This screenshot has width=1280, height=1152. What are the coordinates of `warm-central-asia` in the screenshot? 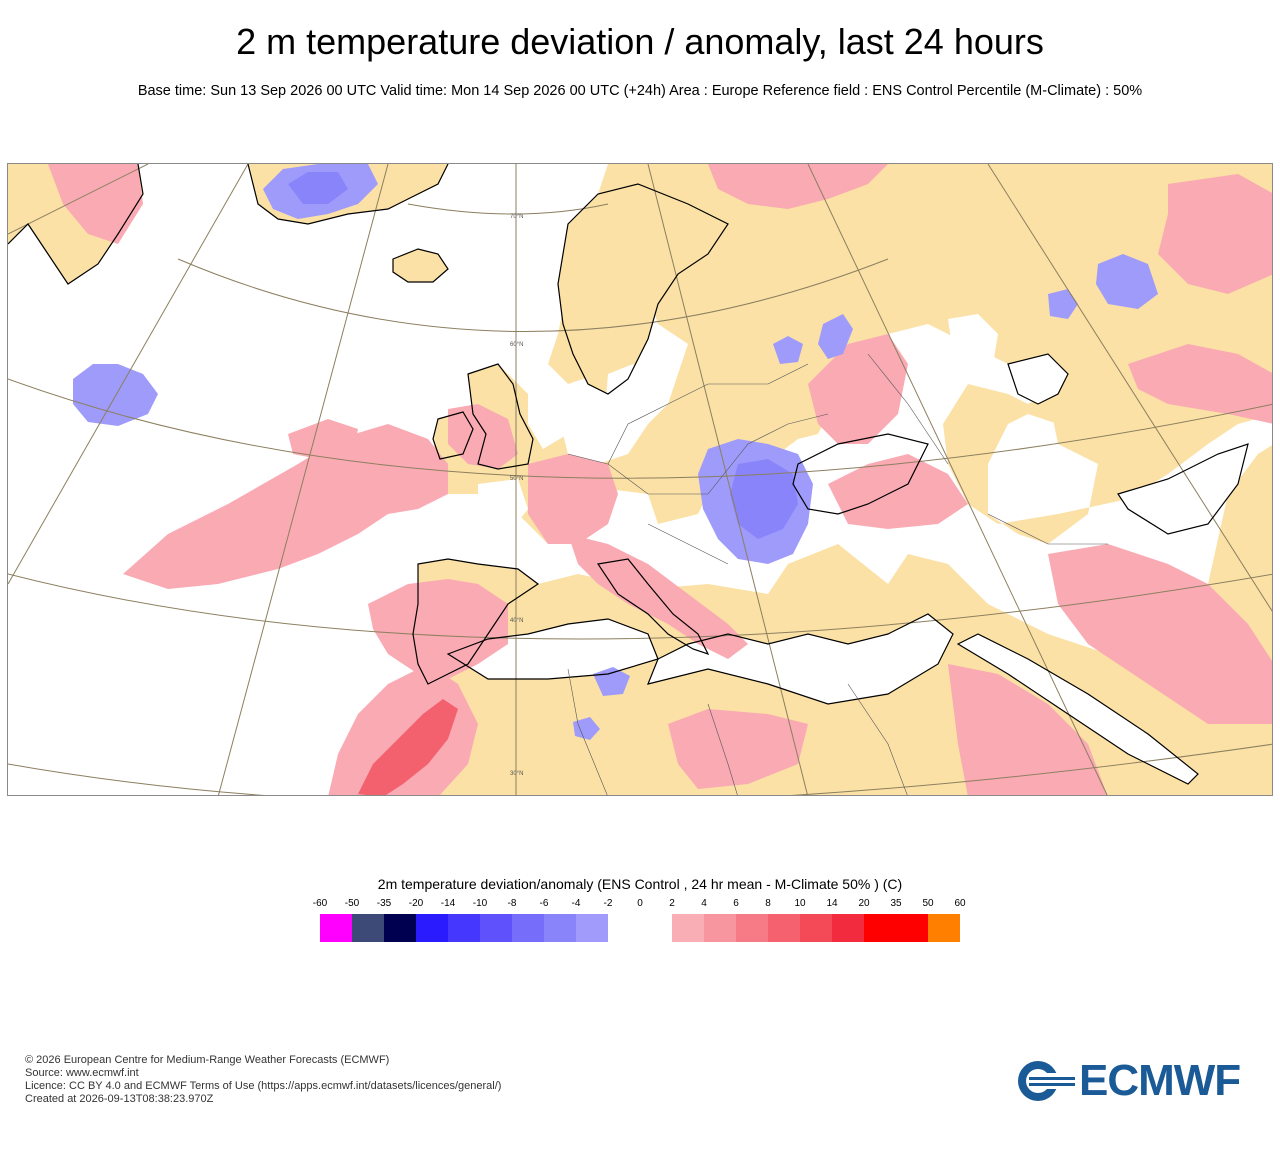 It's located at (1200, 384).